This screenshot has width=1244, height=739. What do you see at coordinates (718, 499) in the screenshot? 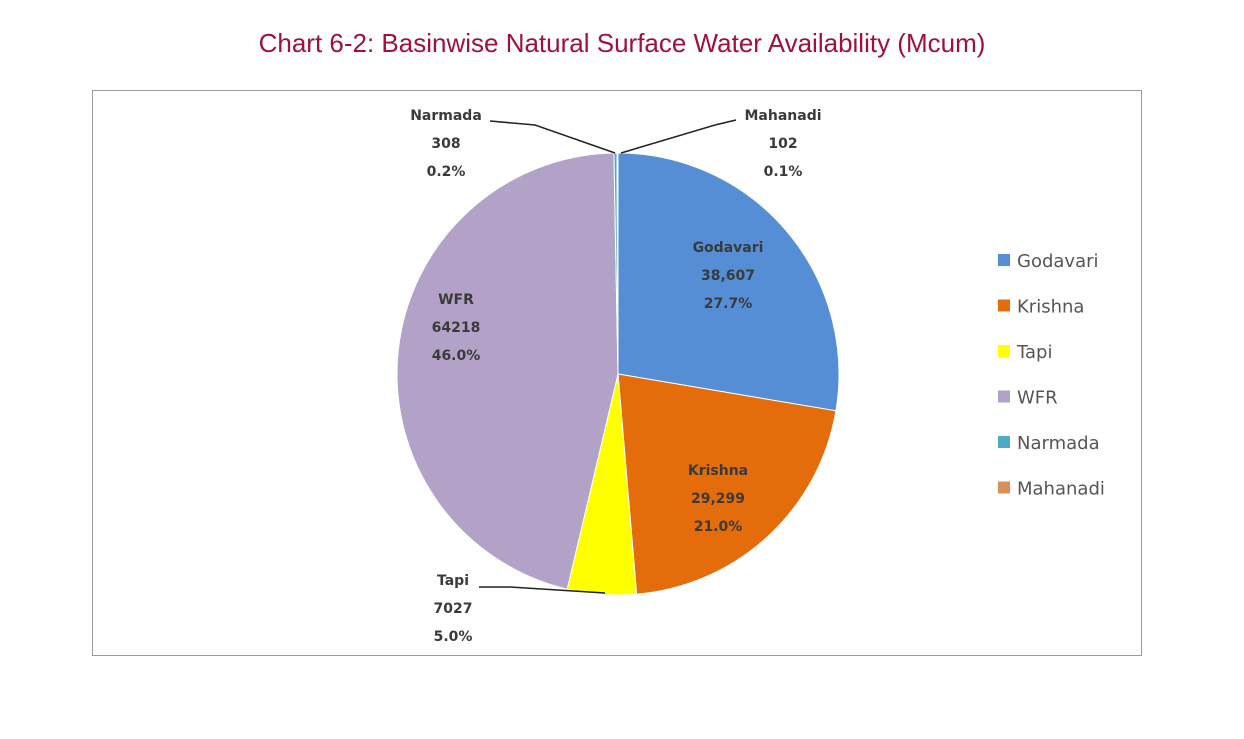
I see `data-label-value: 29,299` at bounding box center [718, 499].